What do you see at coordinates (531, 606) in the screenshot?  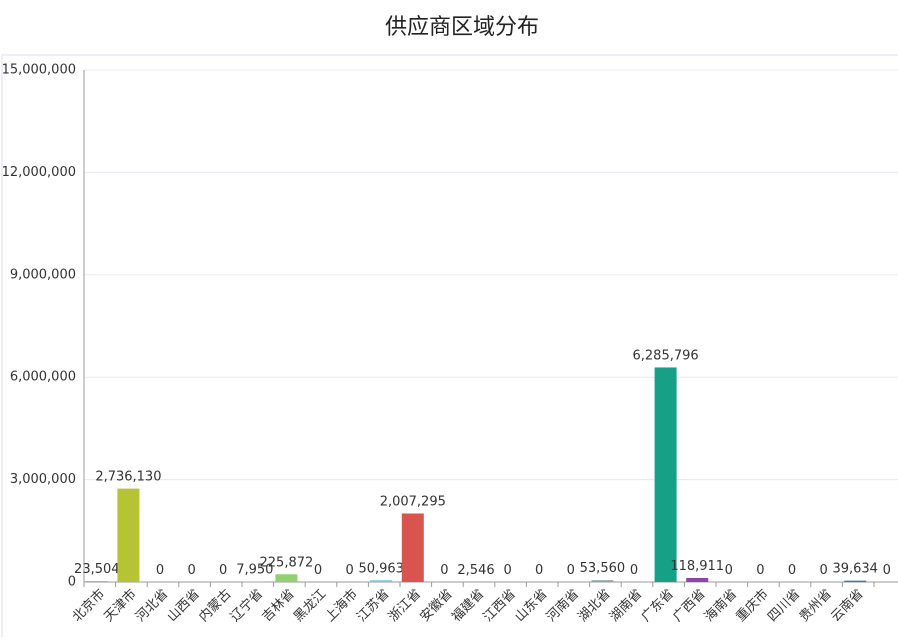 I see `x-tick-label: 山东省` at bounding box center [531, 606].